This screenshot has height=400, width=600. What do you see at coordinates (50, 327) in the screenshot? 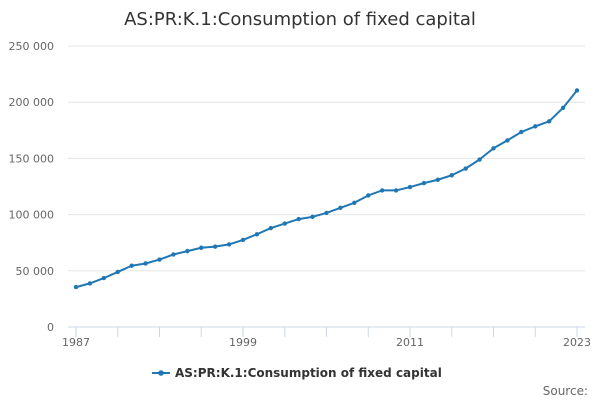
I see `y-tick-label: 0` at bounding box center [50, 327].